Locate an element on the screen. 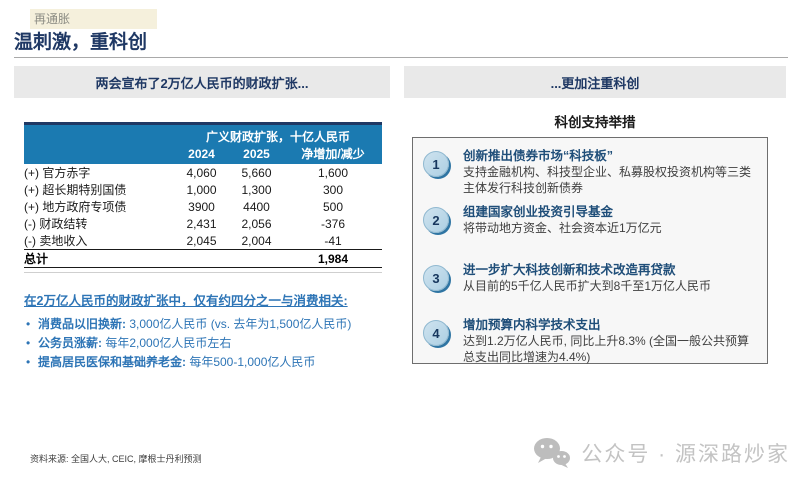 The width and height of the screenshot is (800, 481). list-item: • 消费品以旧换新: 3,000亿人民币 (vs. 去年为1,500亿人民币) is located at coordinates (209, 324).